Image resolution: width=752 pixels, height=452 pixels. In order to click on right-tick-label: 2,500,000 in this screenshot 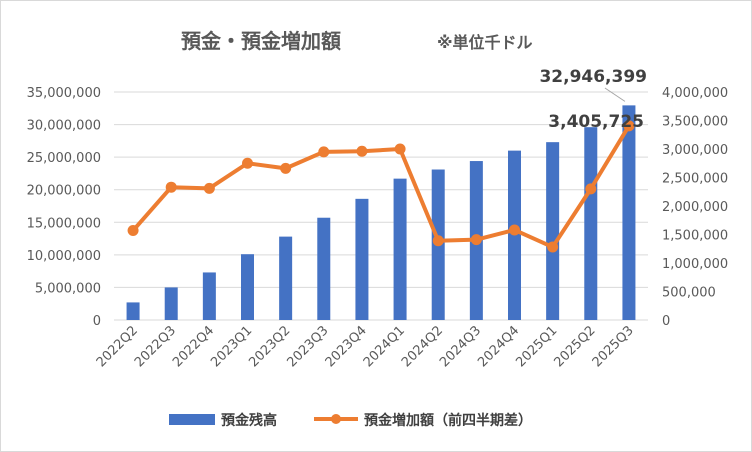, I will do `click(695, 179)`.